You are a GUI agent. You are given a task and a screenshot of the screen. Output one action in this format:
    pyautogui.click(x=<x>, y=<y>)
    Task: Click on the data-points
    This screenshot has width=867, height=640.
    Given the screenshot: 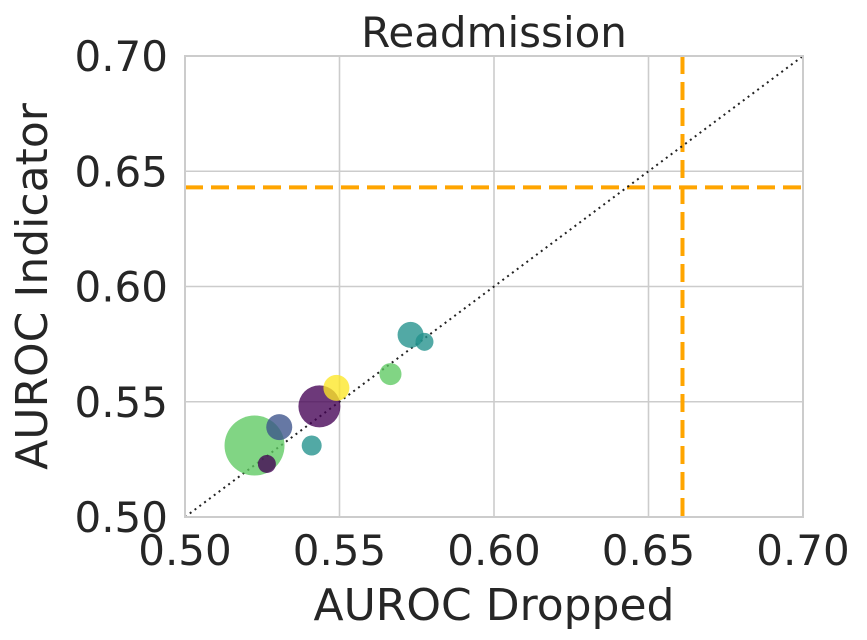 What is the action you would take?
    pyautogui.click(x=329, y=398)
    